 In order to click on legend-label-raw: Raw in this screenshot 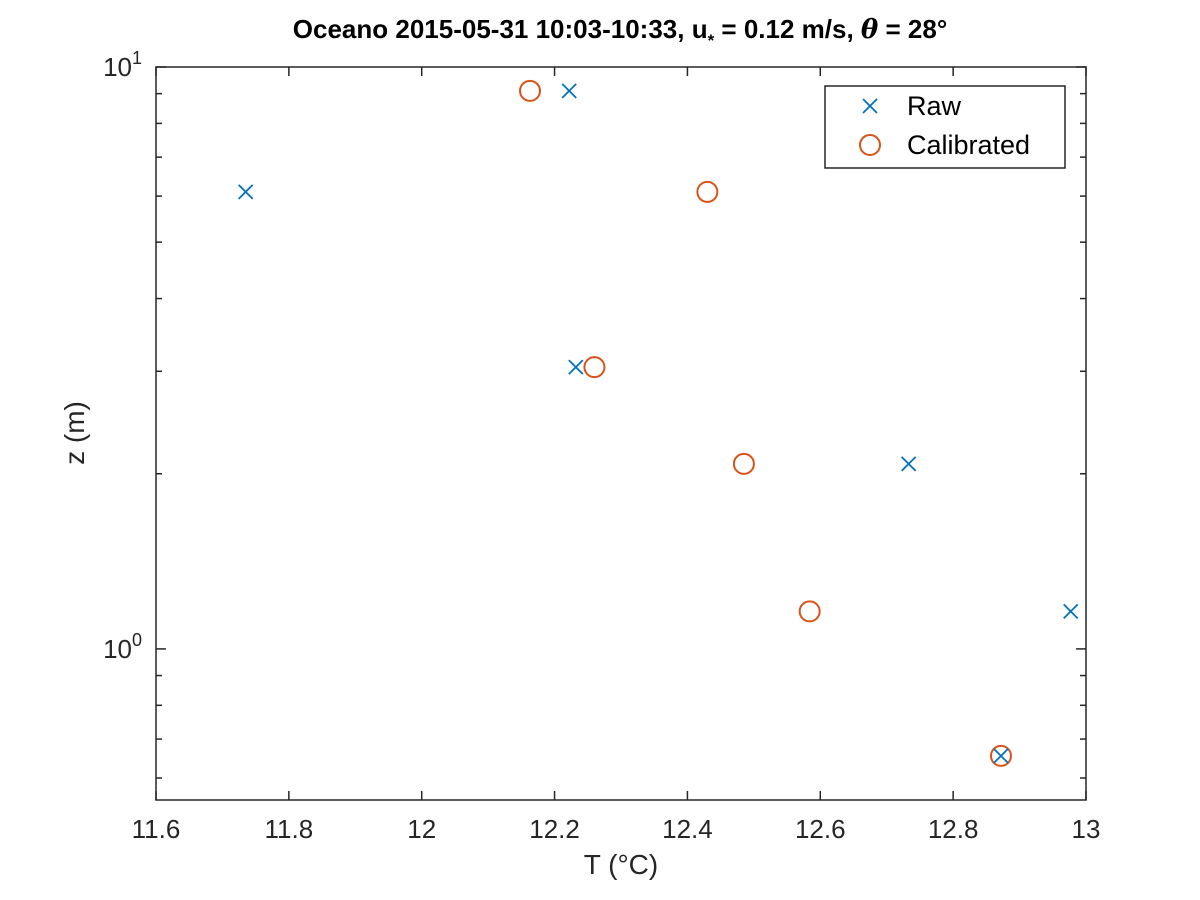, I will do `click(934, 106)`.